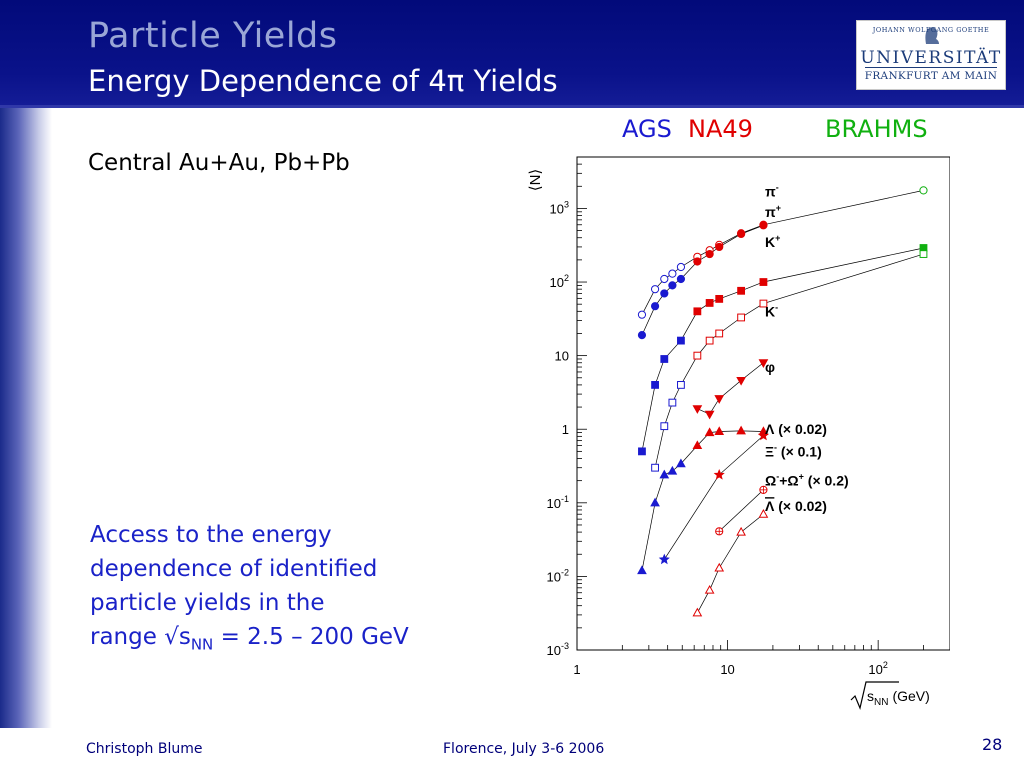  Describe the element at coordinates (512, 106) in the screenshot. I see `header-divider` at that location.